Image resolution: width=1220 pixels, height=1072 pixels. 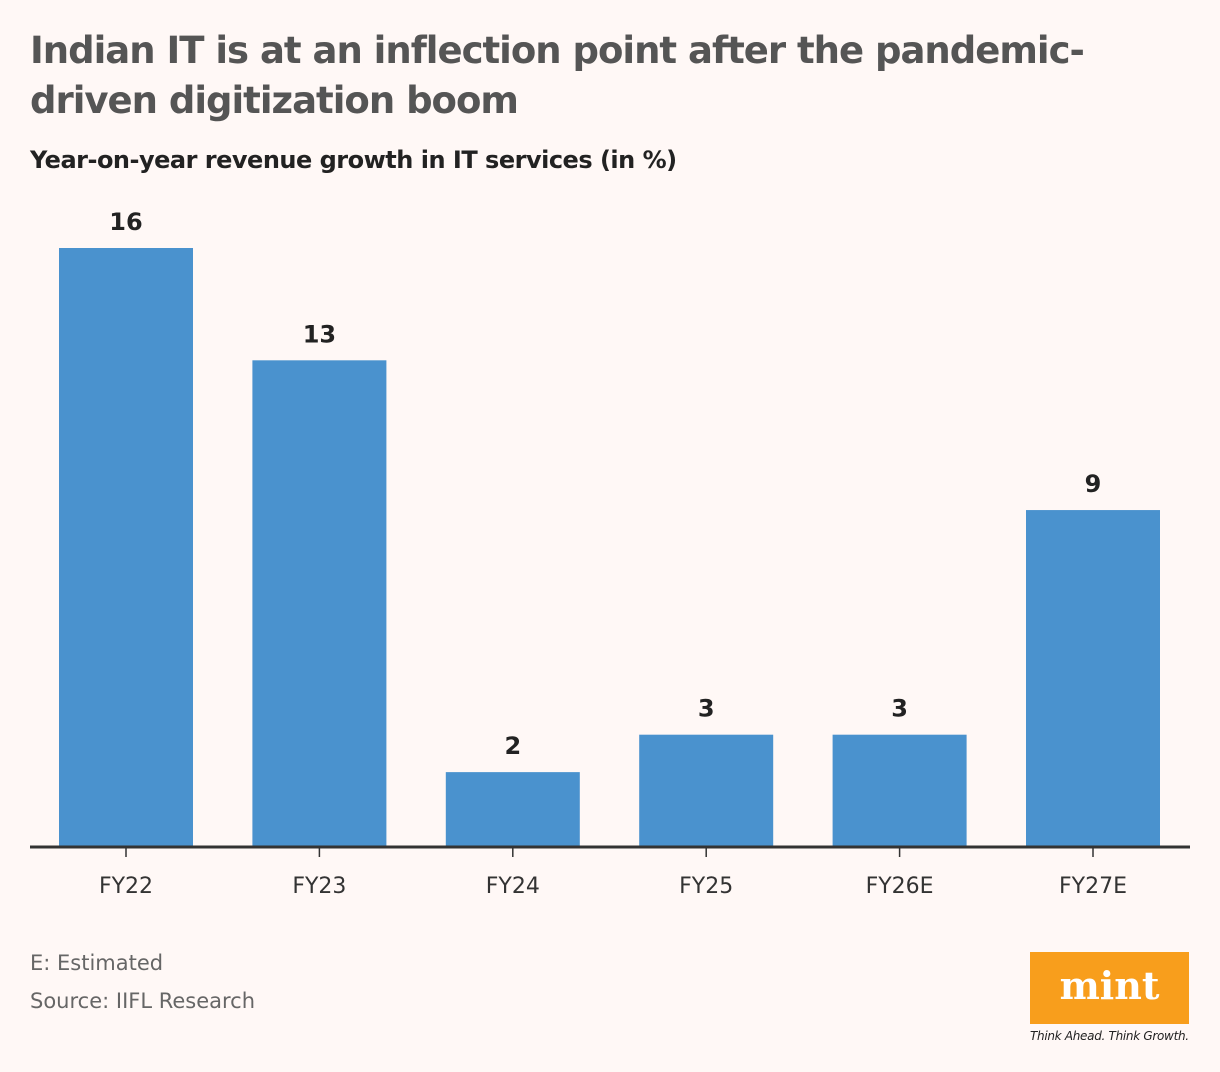 I want to click on x-tick-label: FY24, so click(x=513, y=886).